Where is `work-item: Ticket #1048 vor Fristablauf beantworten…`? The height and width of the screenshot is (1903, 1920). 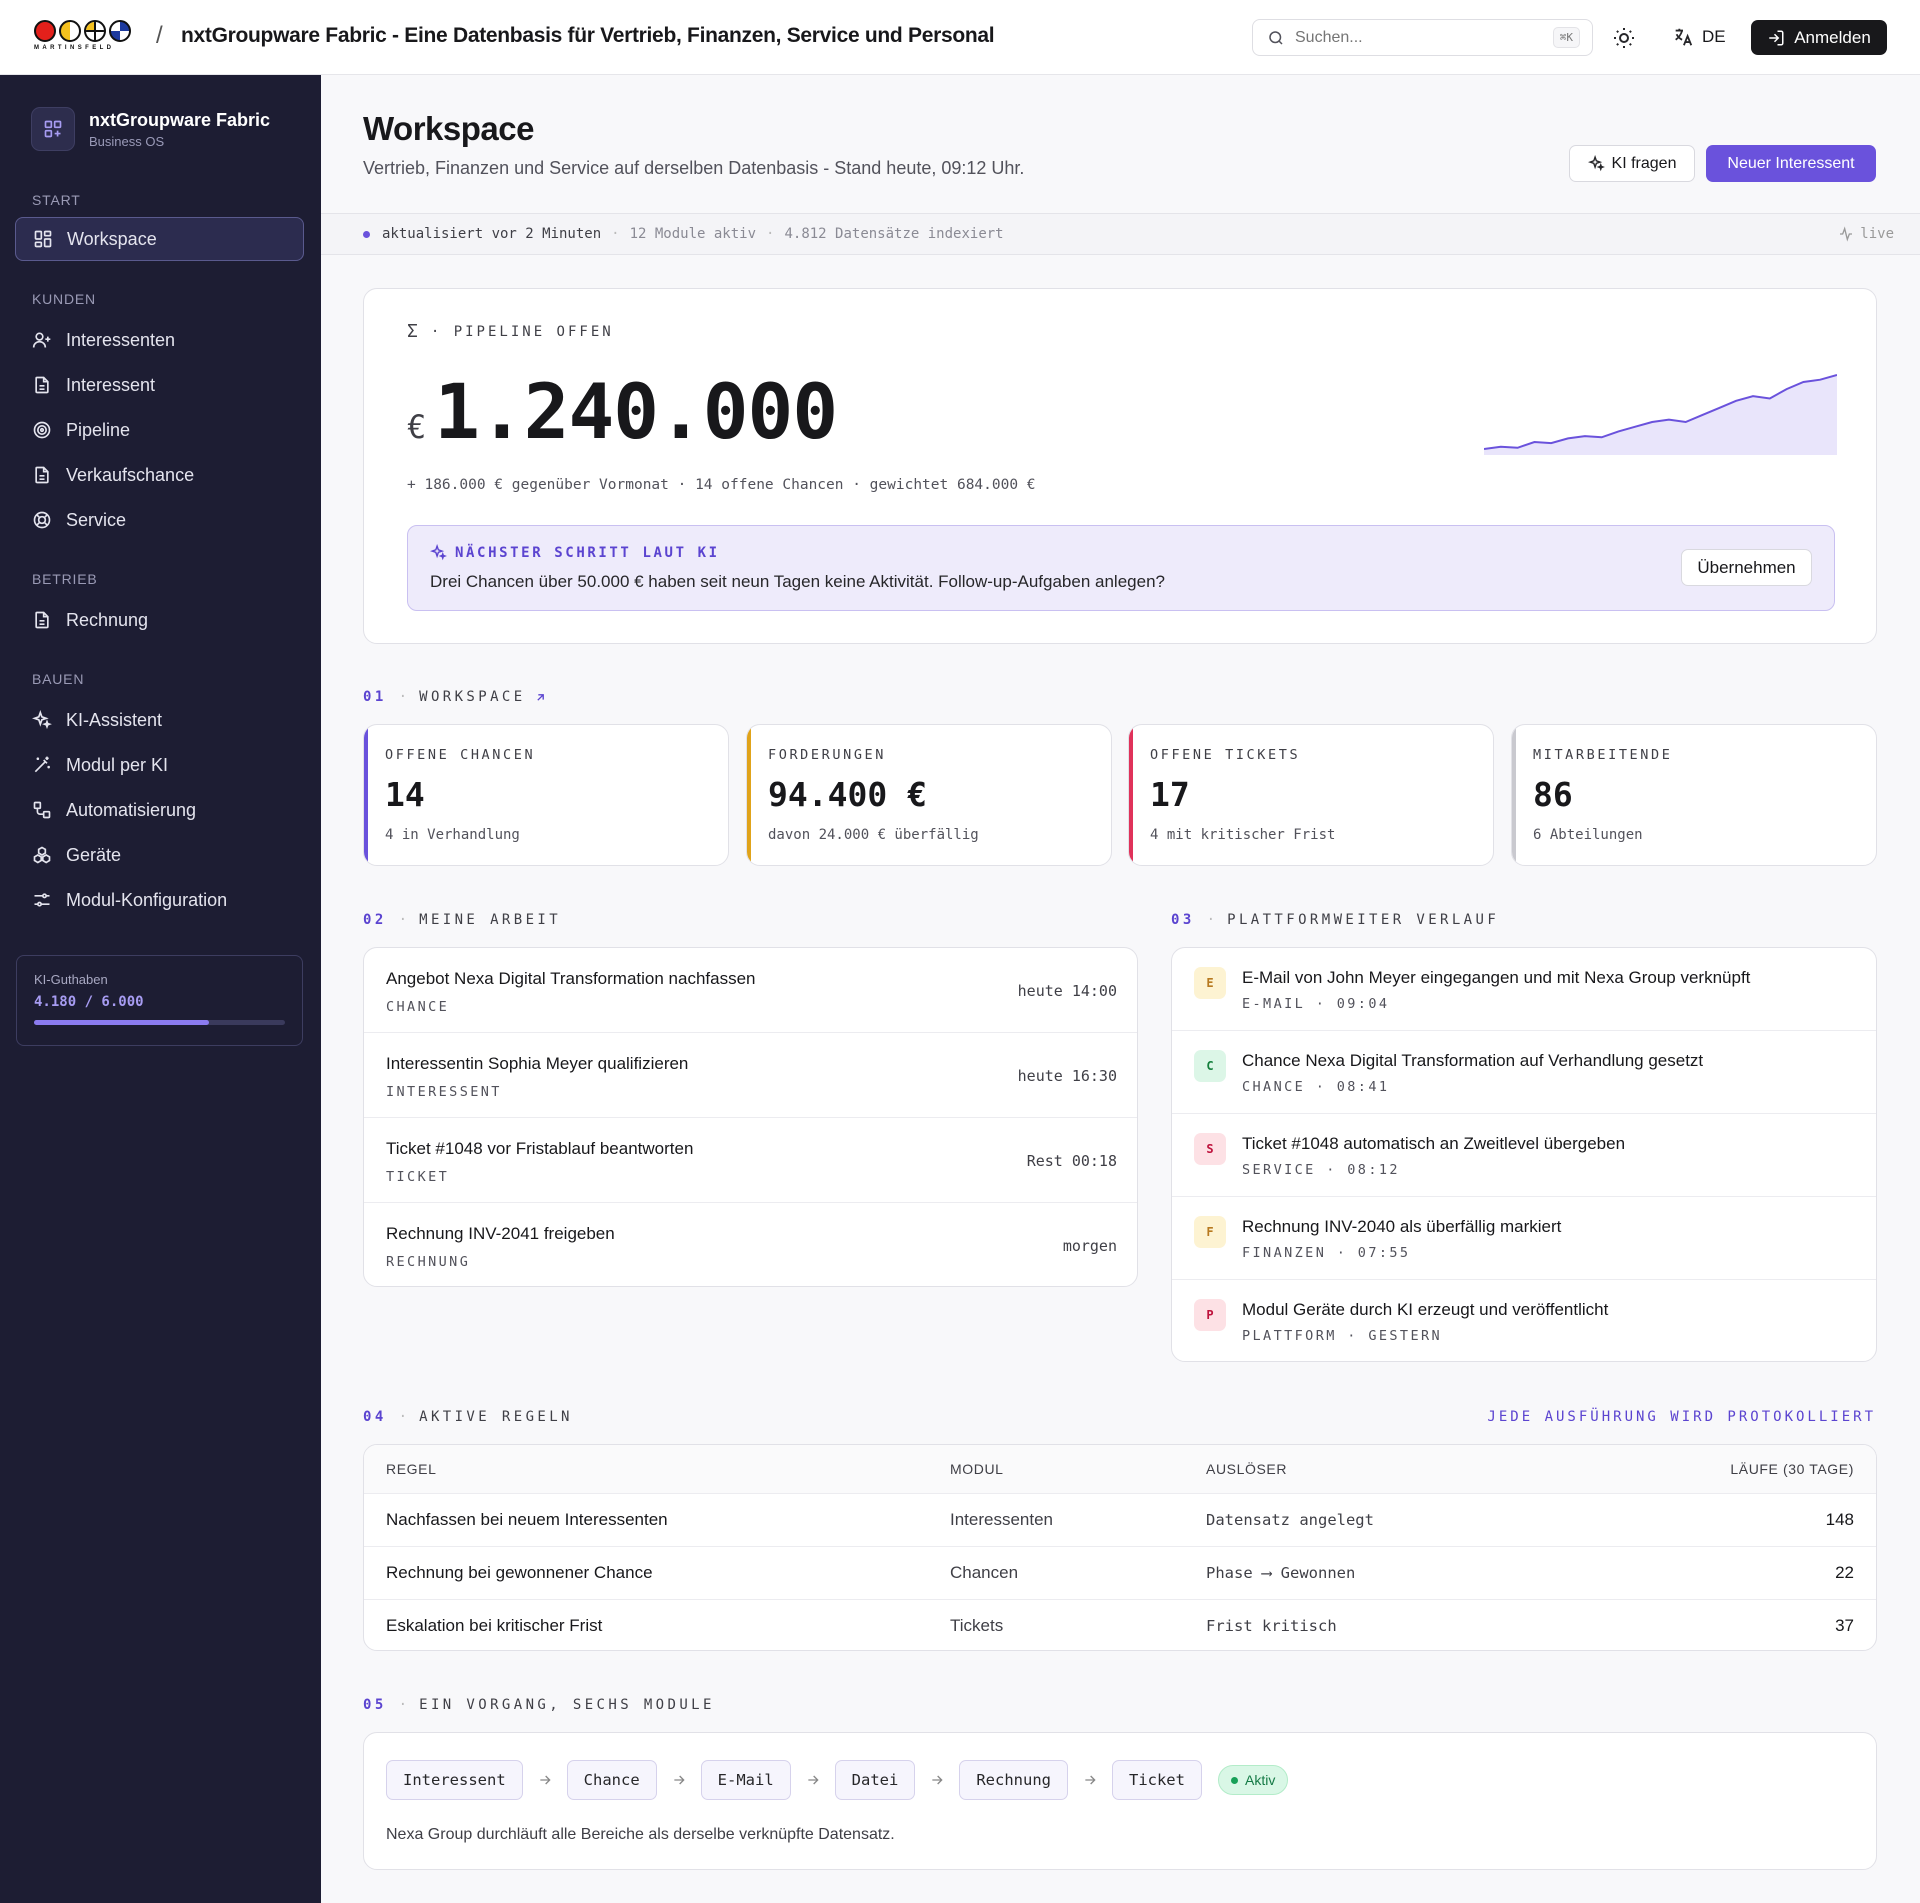
work-item: Ticket #1048 vor Fristablauf beantworten… is located at coordinates (750, 1160).